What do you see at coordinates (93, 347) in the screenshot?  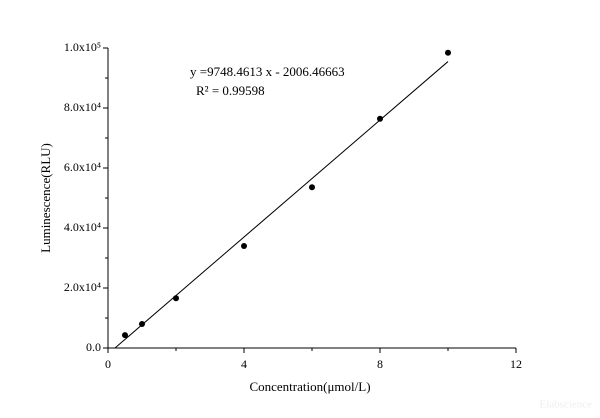 I see `y-tick-label: 0.0` at bounding box center [93, 347].